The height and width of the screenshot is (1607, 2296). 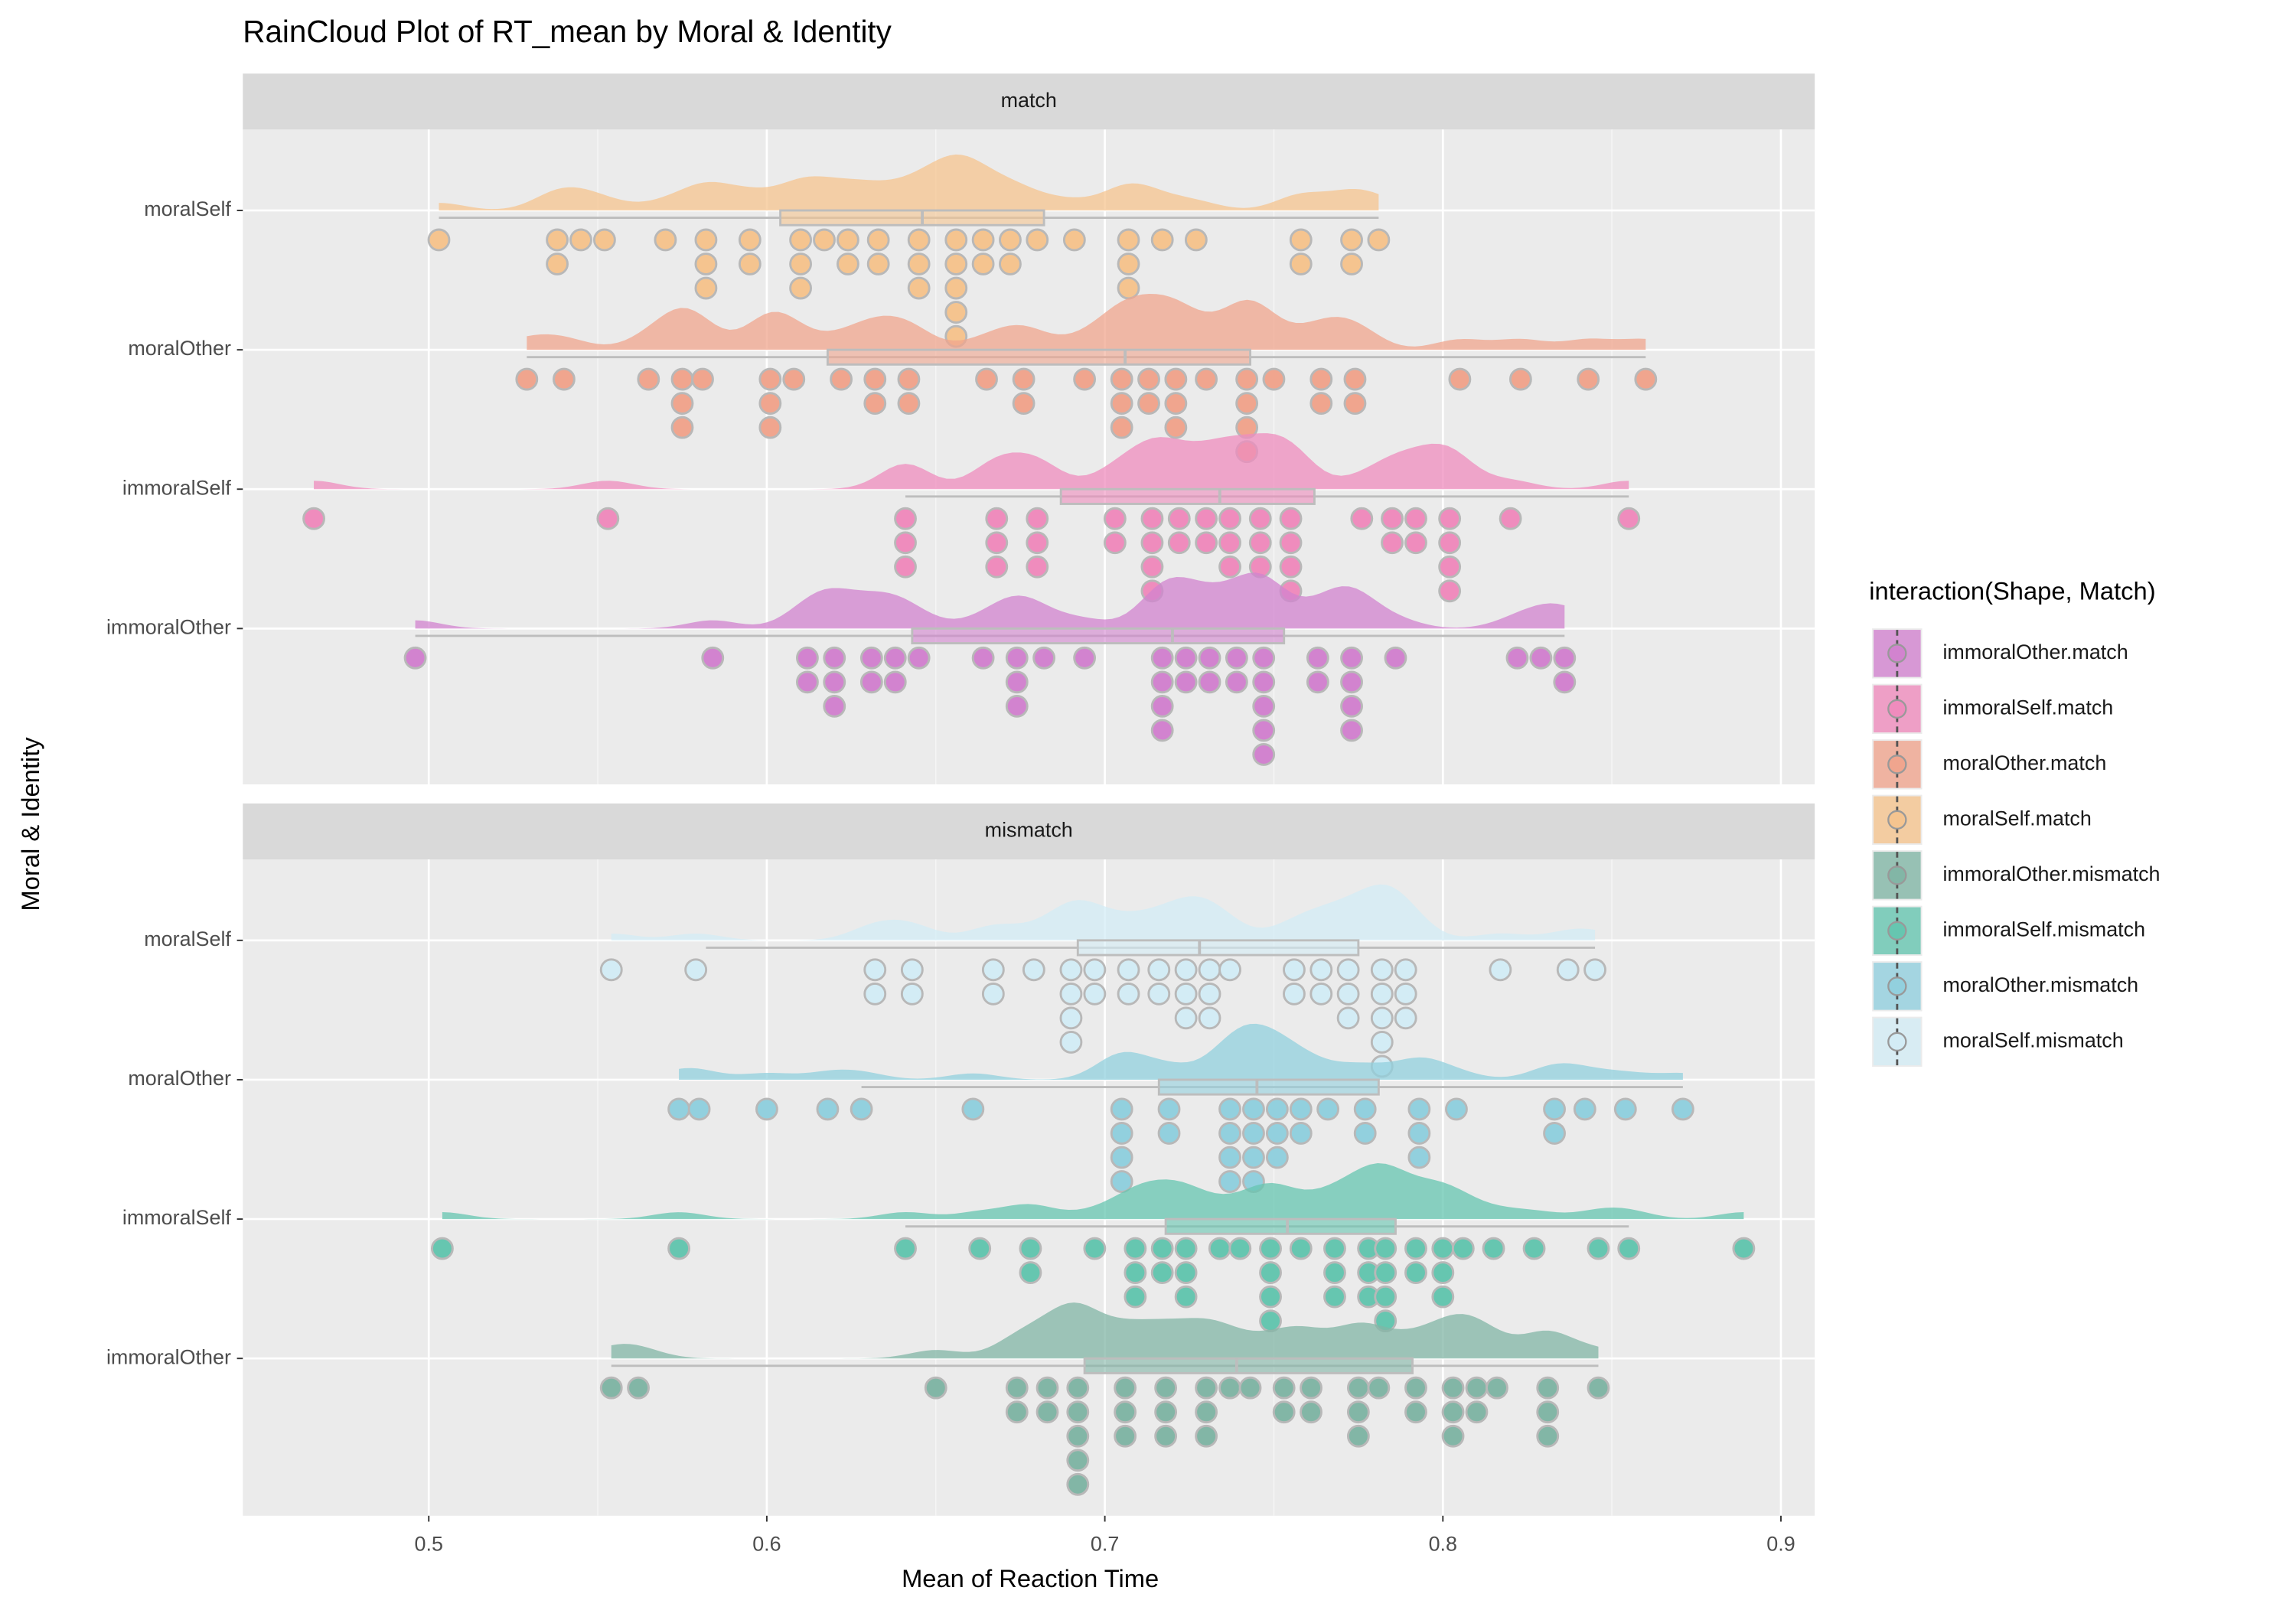 I want to click on strip-background, so click(x=1029, y=101).